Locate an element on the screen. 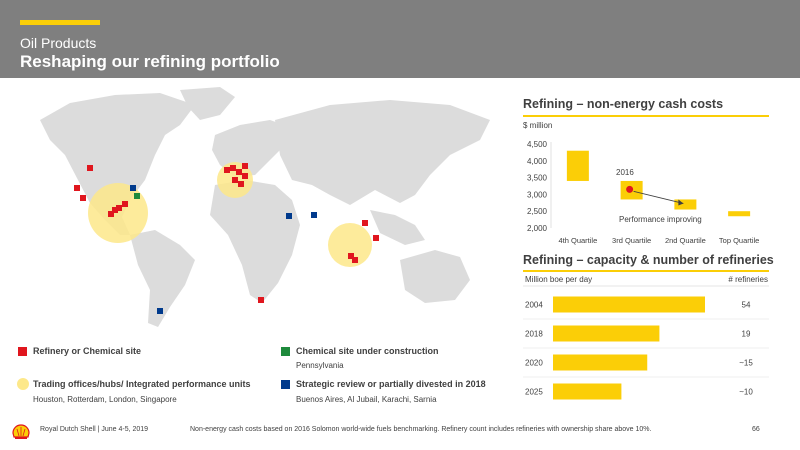 The height and width of the screenshot is (450, 800). category-label: 3rd Quartile is located at coordinates (631, 240).